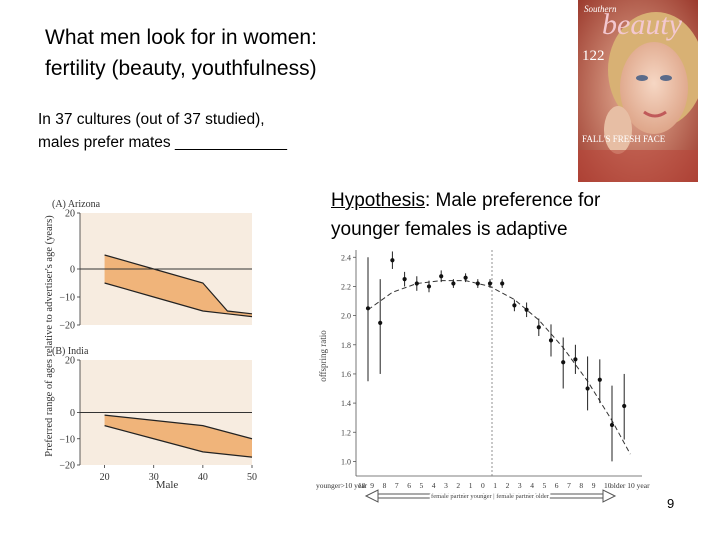 This screenshot has width=720, height=540. I want to click on y-tick-label: 1.4, so click(346, 403).